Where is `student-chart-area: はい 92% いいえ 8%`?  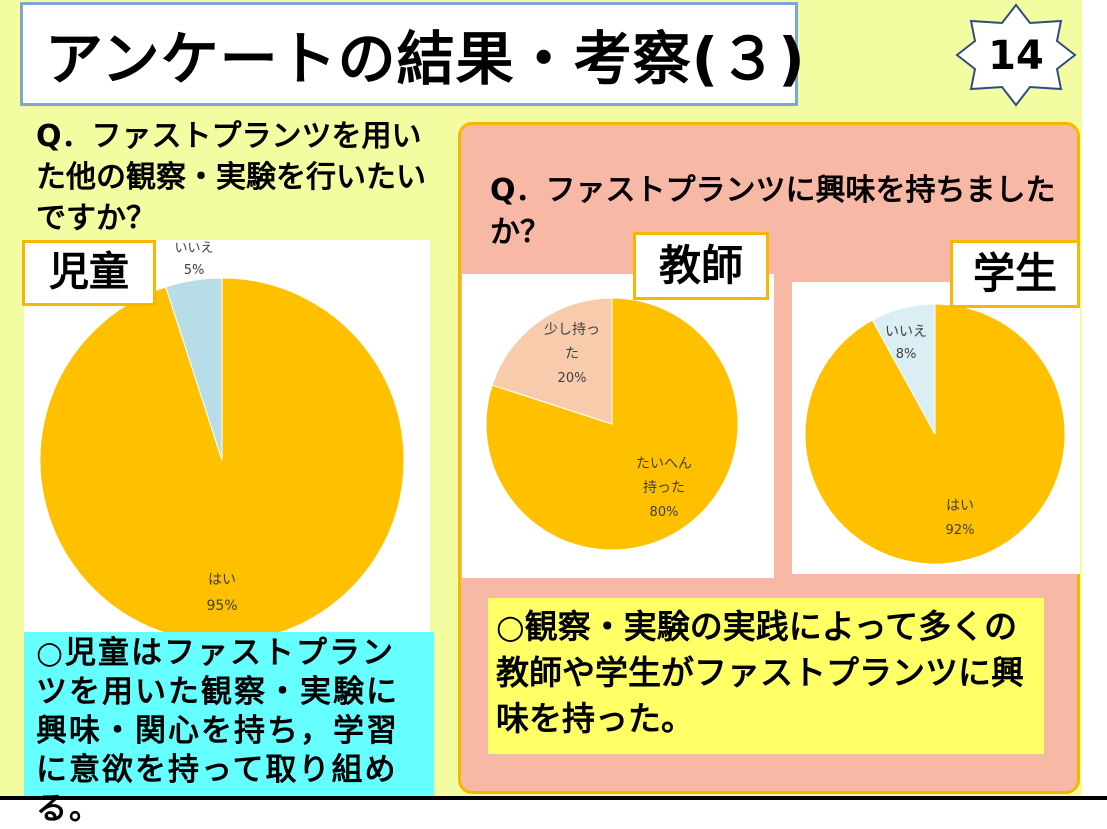 student-chart-area: はい 92% いいえ 8% is located at coordinates (936, 428).